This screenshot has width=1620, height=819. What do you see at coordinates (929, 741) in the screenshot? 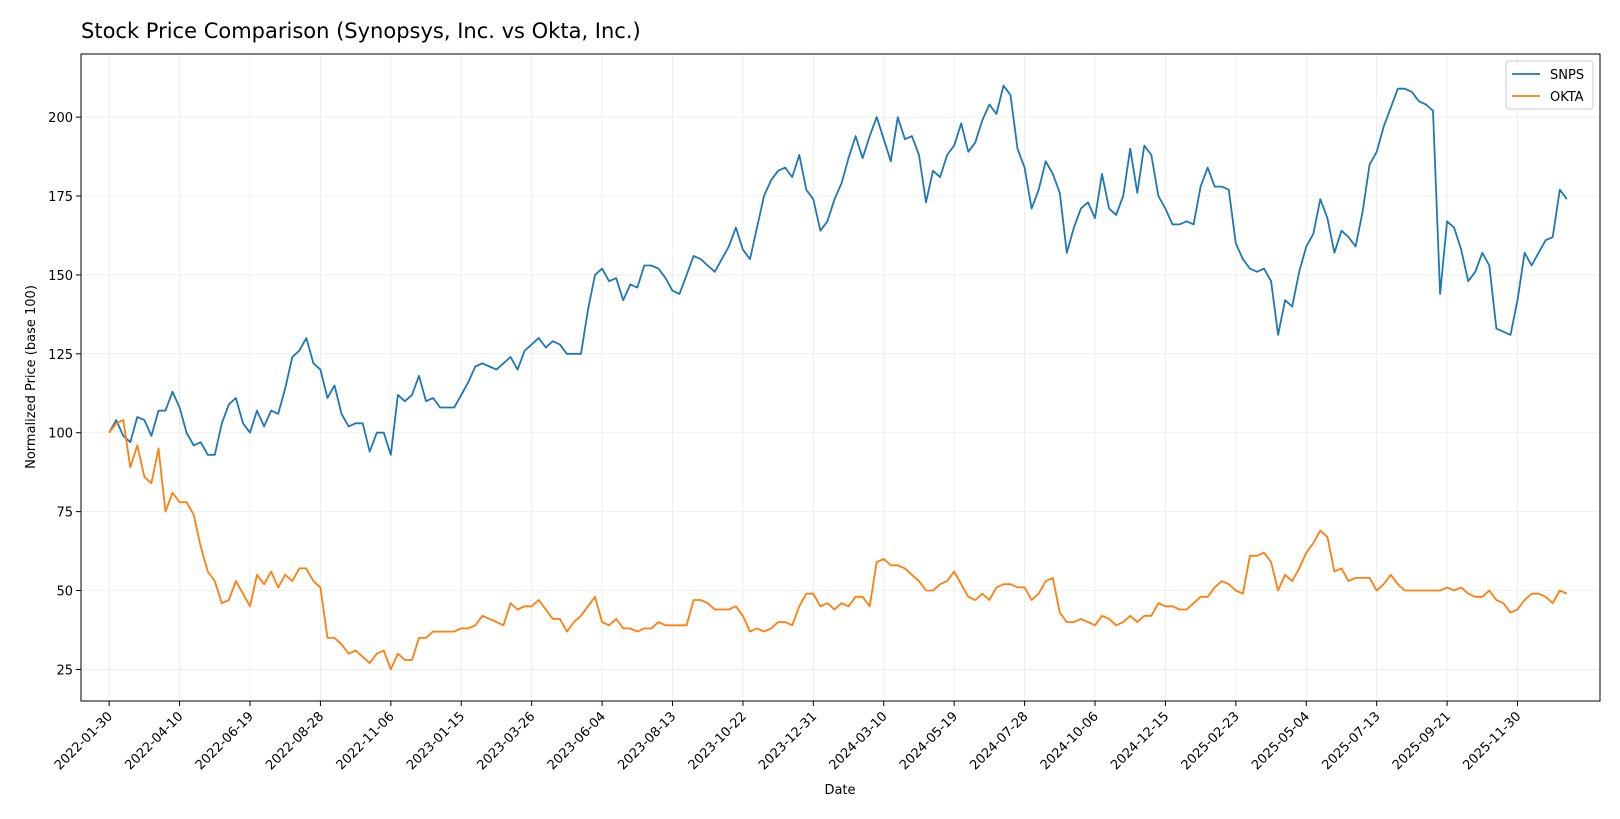
I see `x-tick-label: 2024-05-19` at bounding box center [929, 741].